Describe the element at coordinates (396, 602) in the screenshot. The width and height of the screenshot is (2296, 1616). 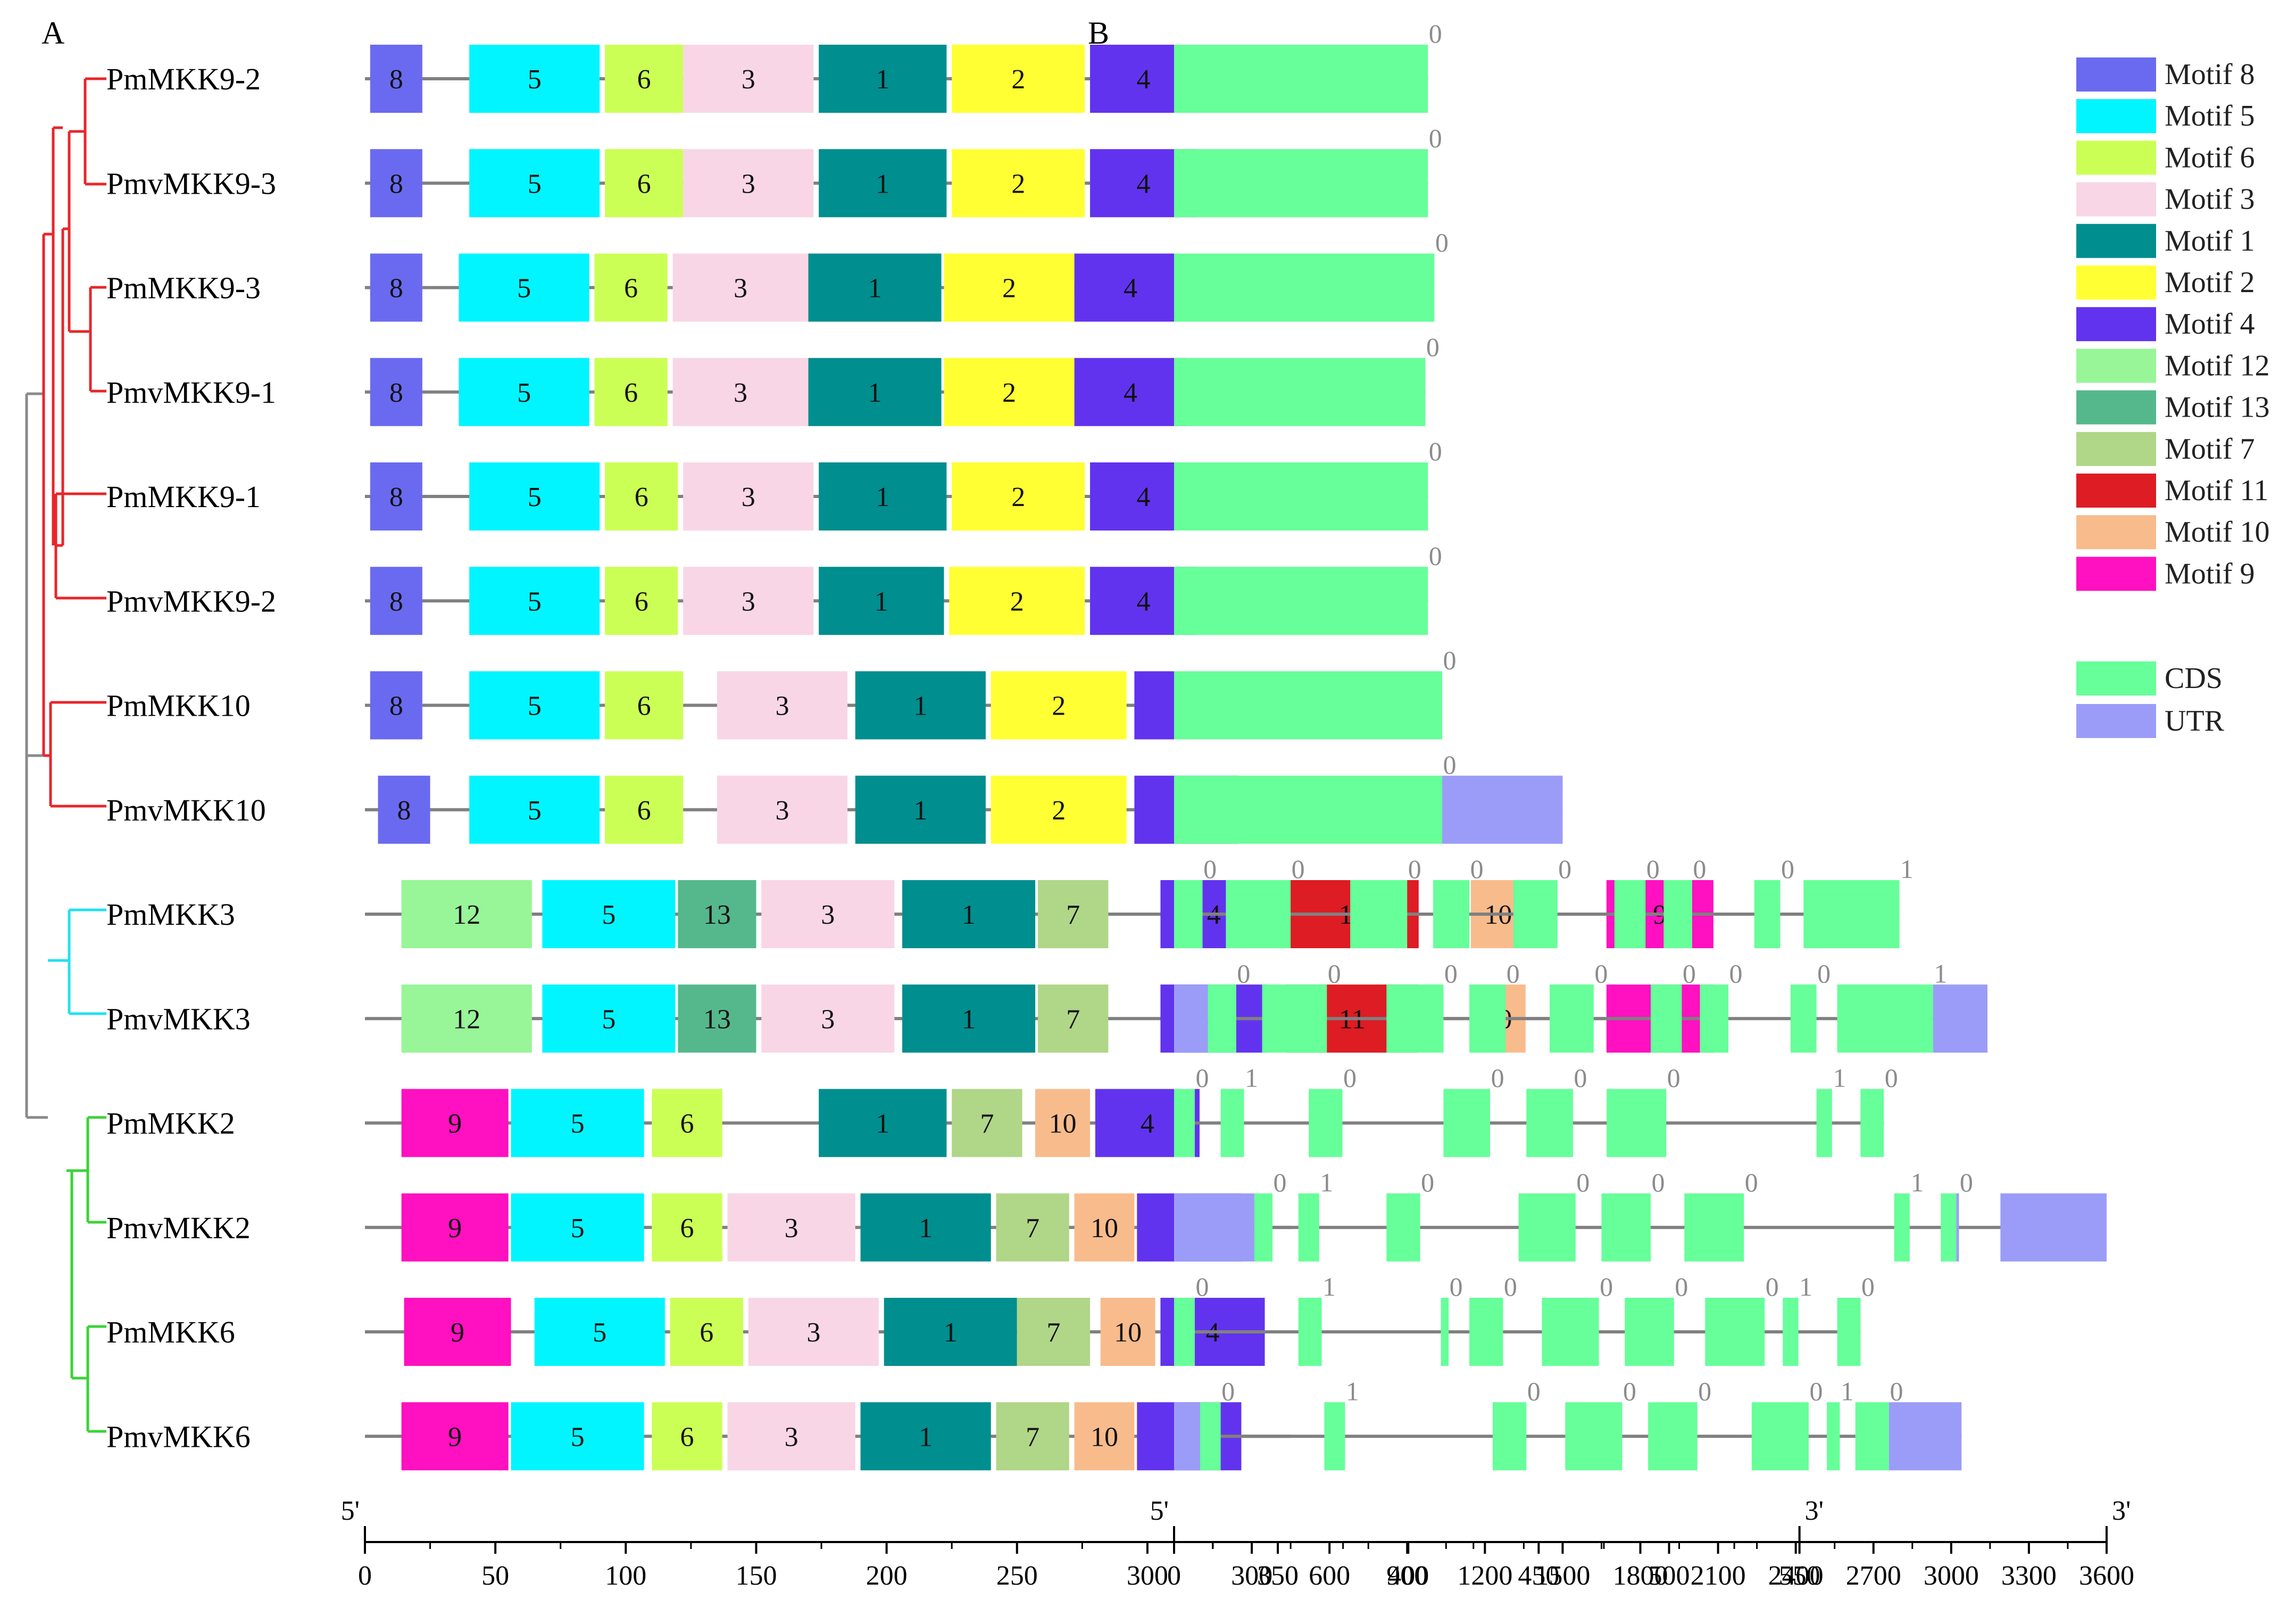
I see `motif-8-number: 8` at that location.